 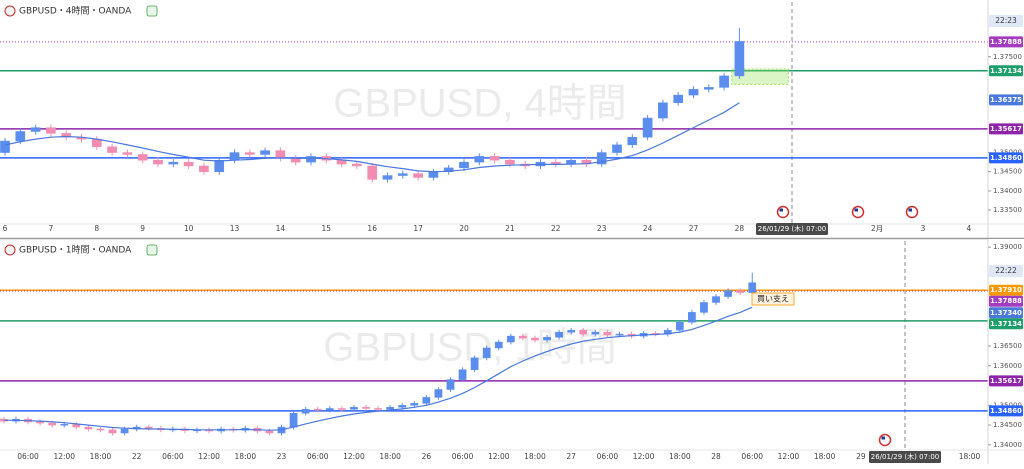 I want to click on countdown: 22:23, so click(x=1006, y=20).